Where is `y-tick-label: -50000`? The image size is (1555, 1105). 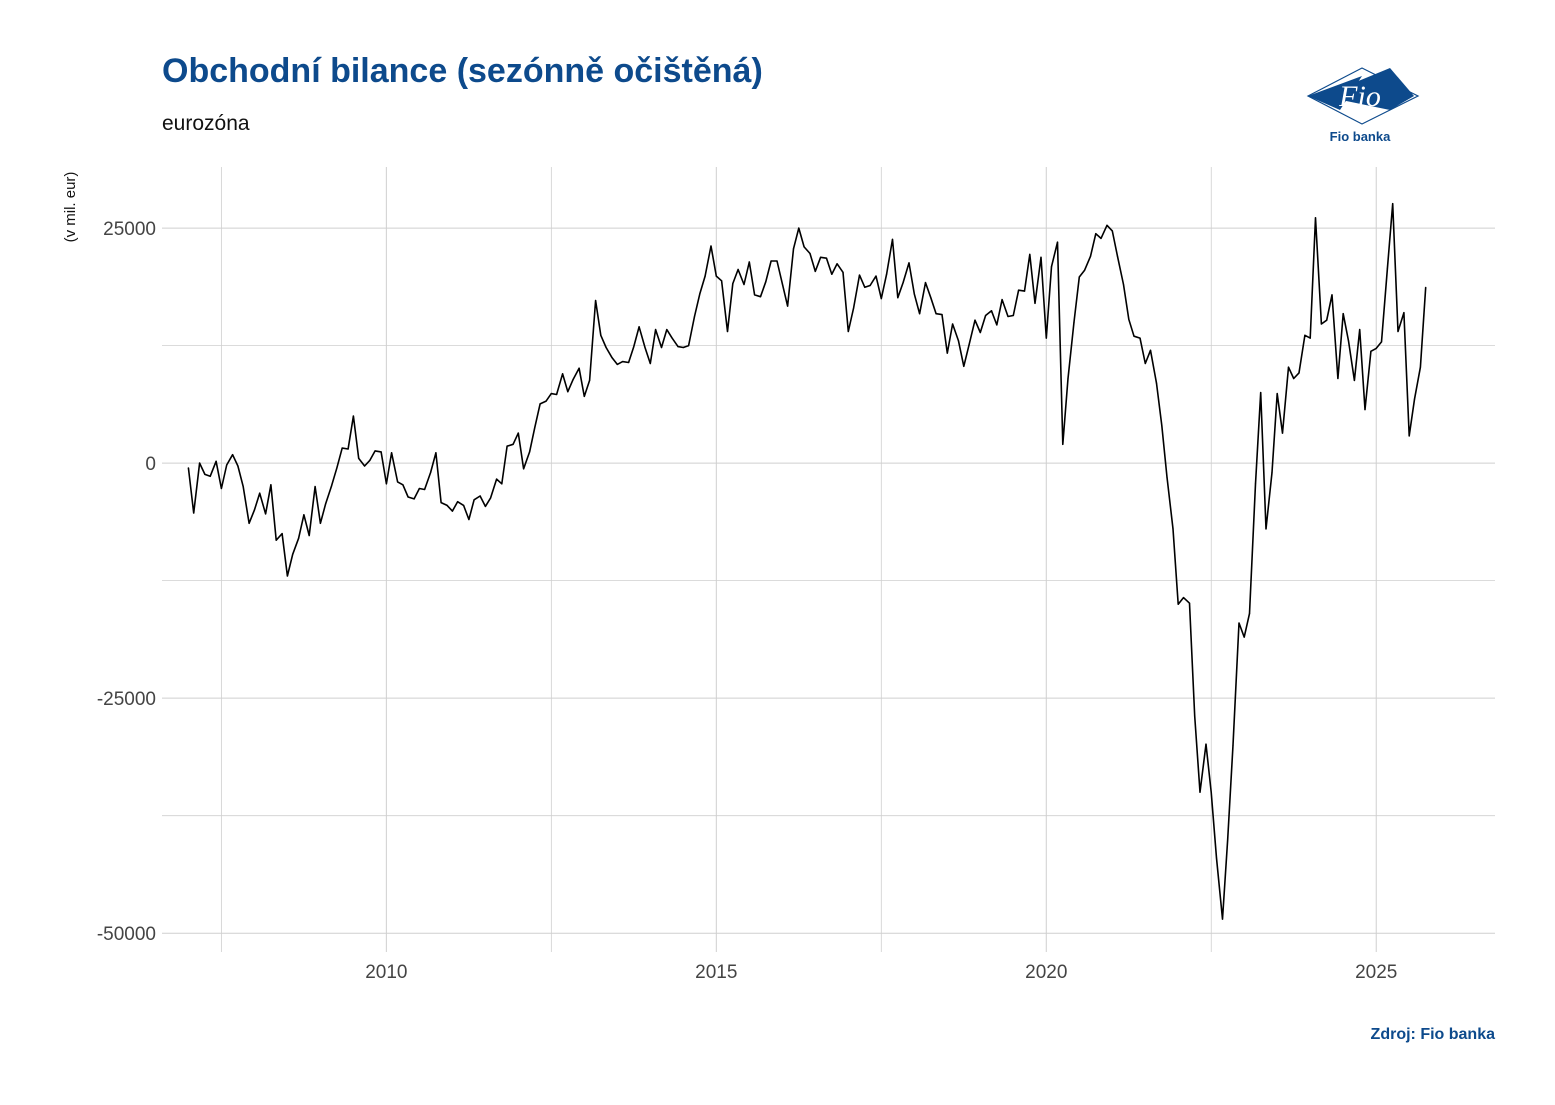
y-tick-label: -50000 is located at coordinates (126, 934).